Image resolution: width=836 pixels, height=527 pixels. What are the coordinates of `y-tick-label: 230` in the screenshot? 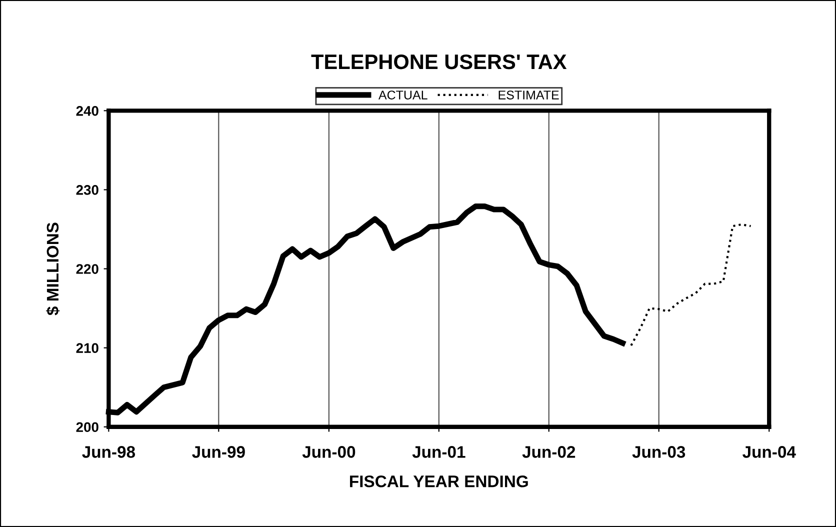 It's located at (87, 190).